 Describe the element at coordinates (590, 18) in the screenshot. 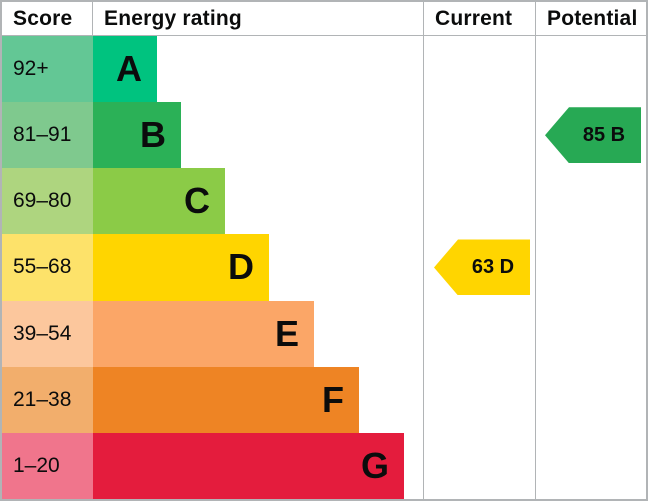

I see `potential-column-header: Potential` at that location.